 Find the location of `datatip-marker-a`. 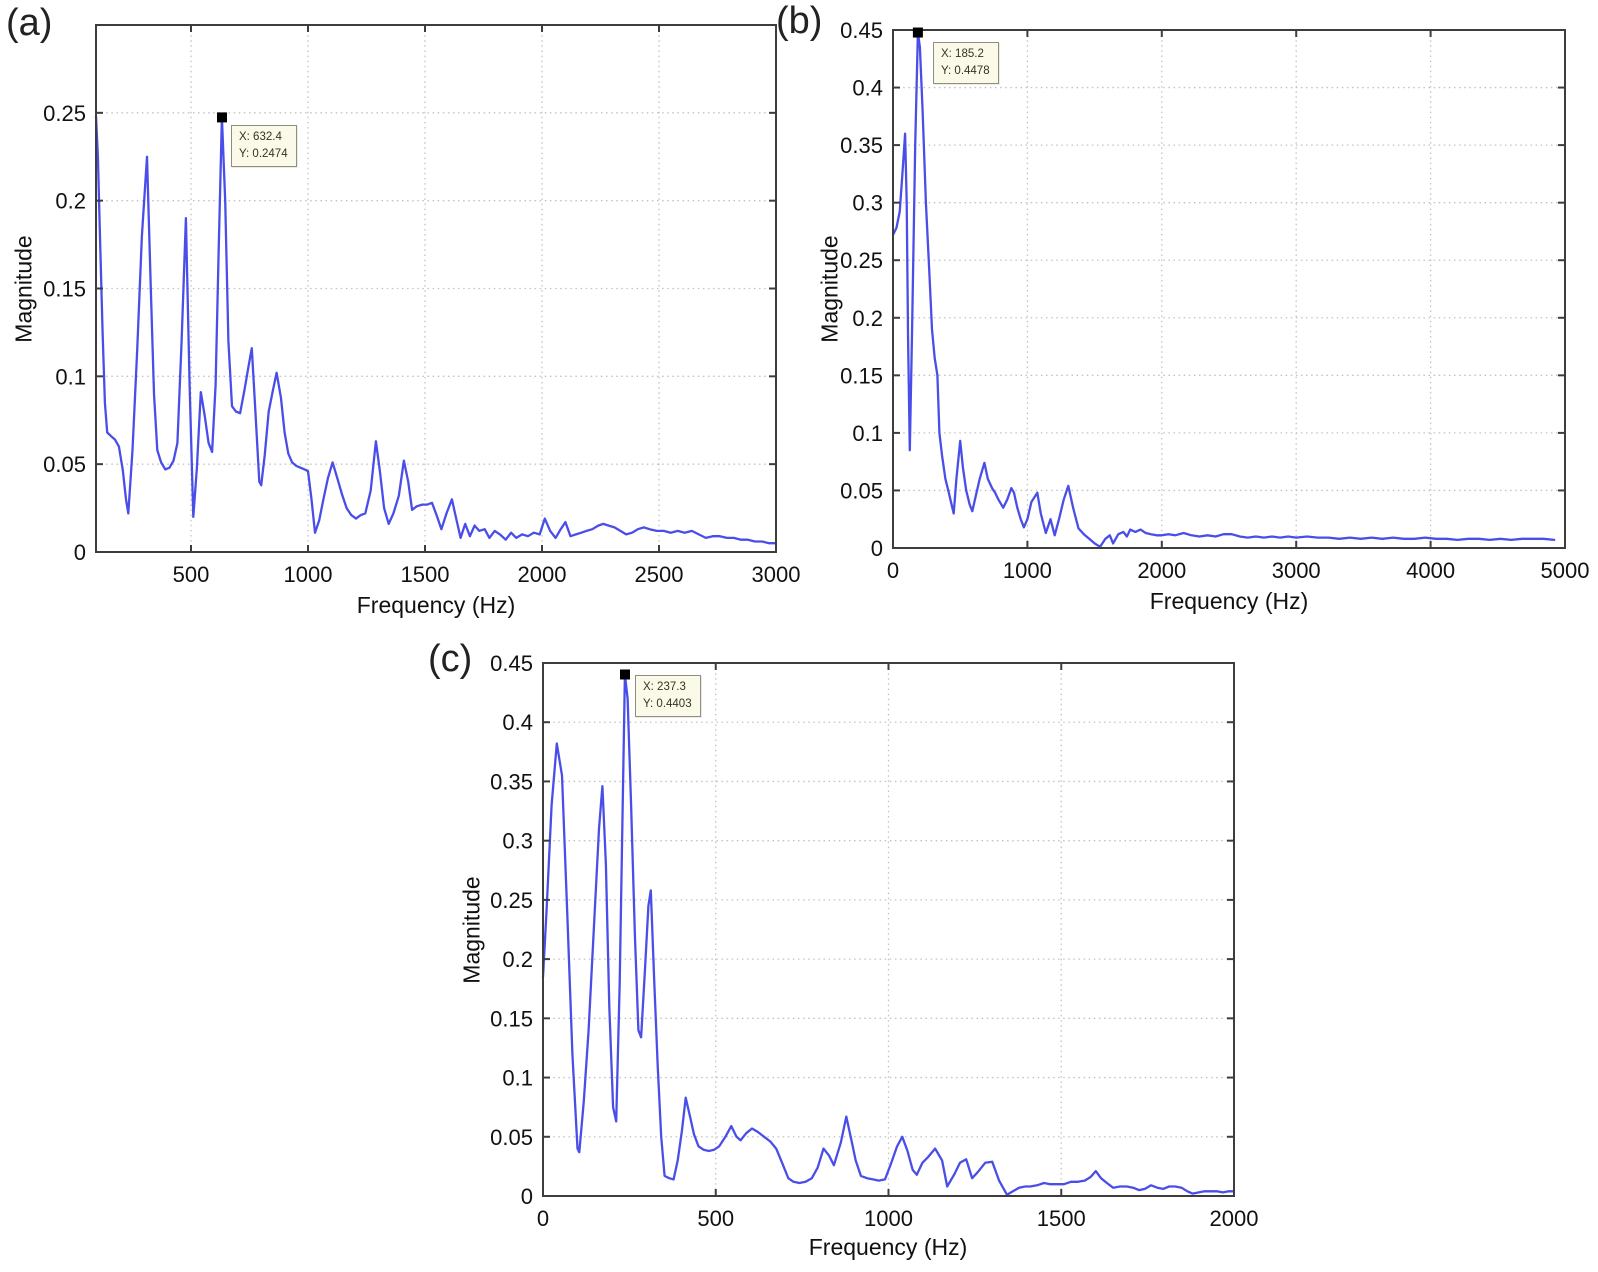

datatip-marker-a is located at coordinates (221, 117).